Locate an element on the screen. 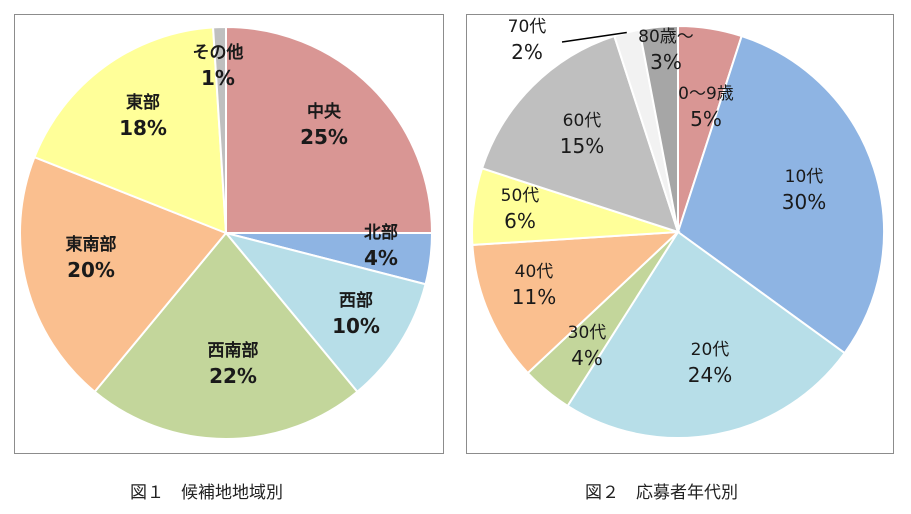  region-data-label-6: その他 1% is located at coordinates (218, 66).